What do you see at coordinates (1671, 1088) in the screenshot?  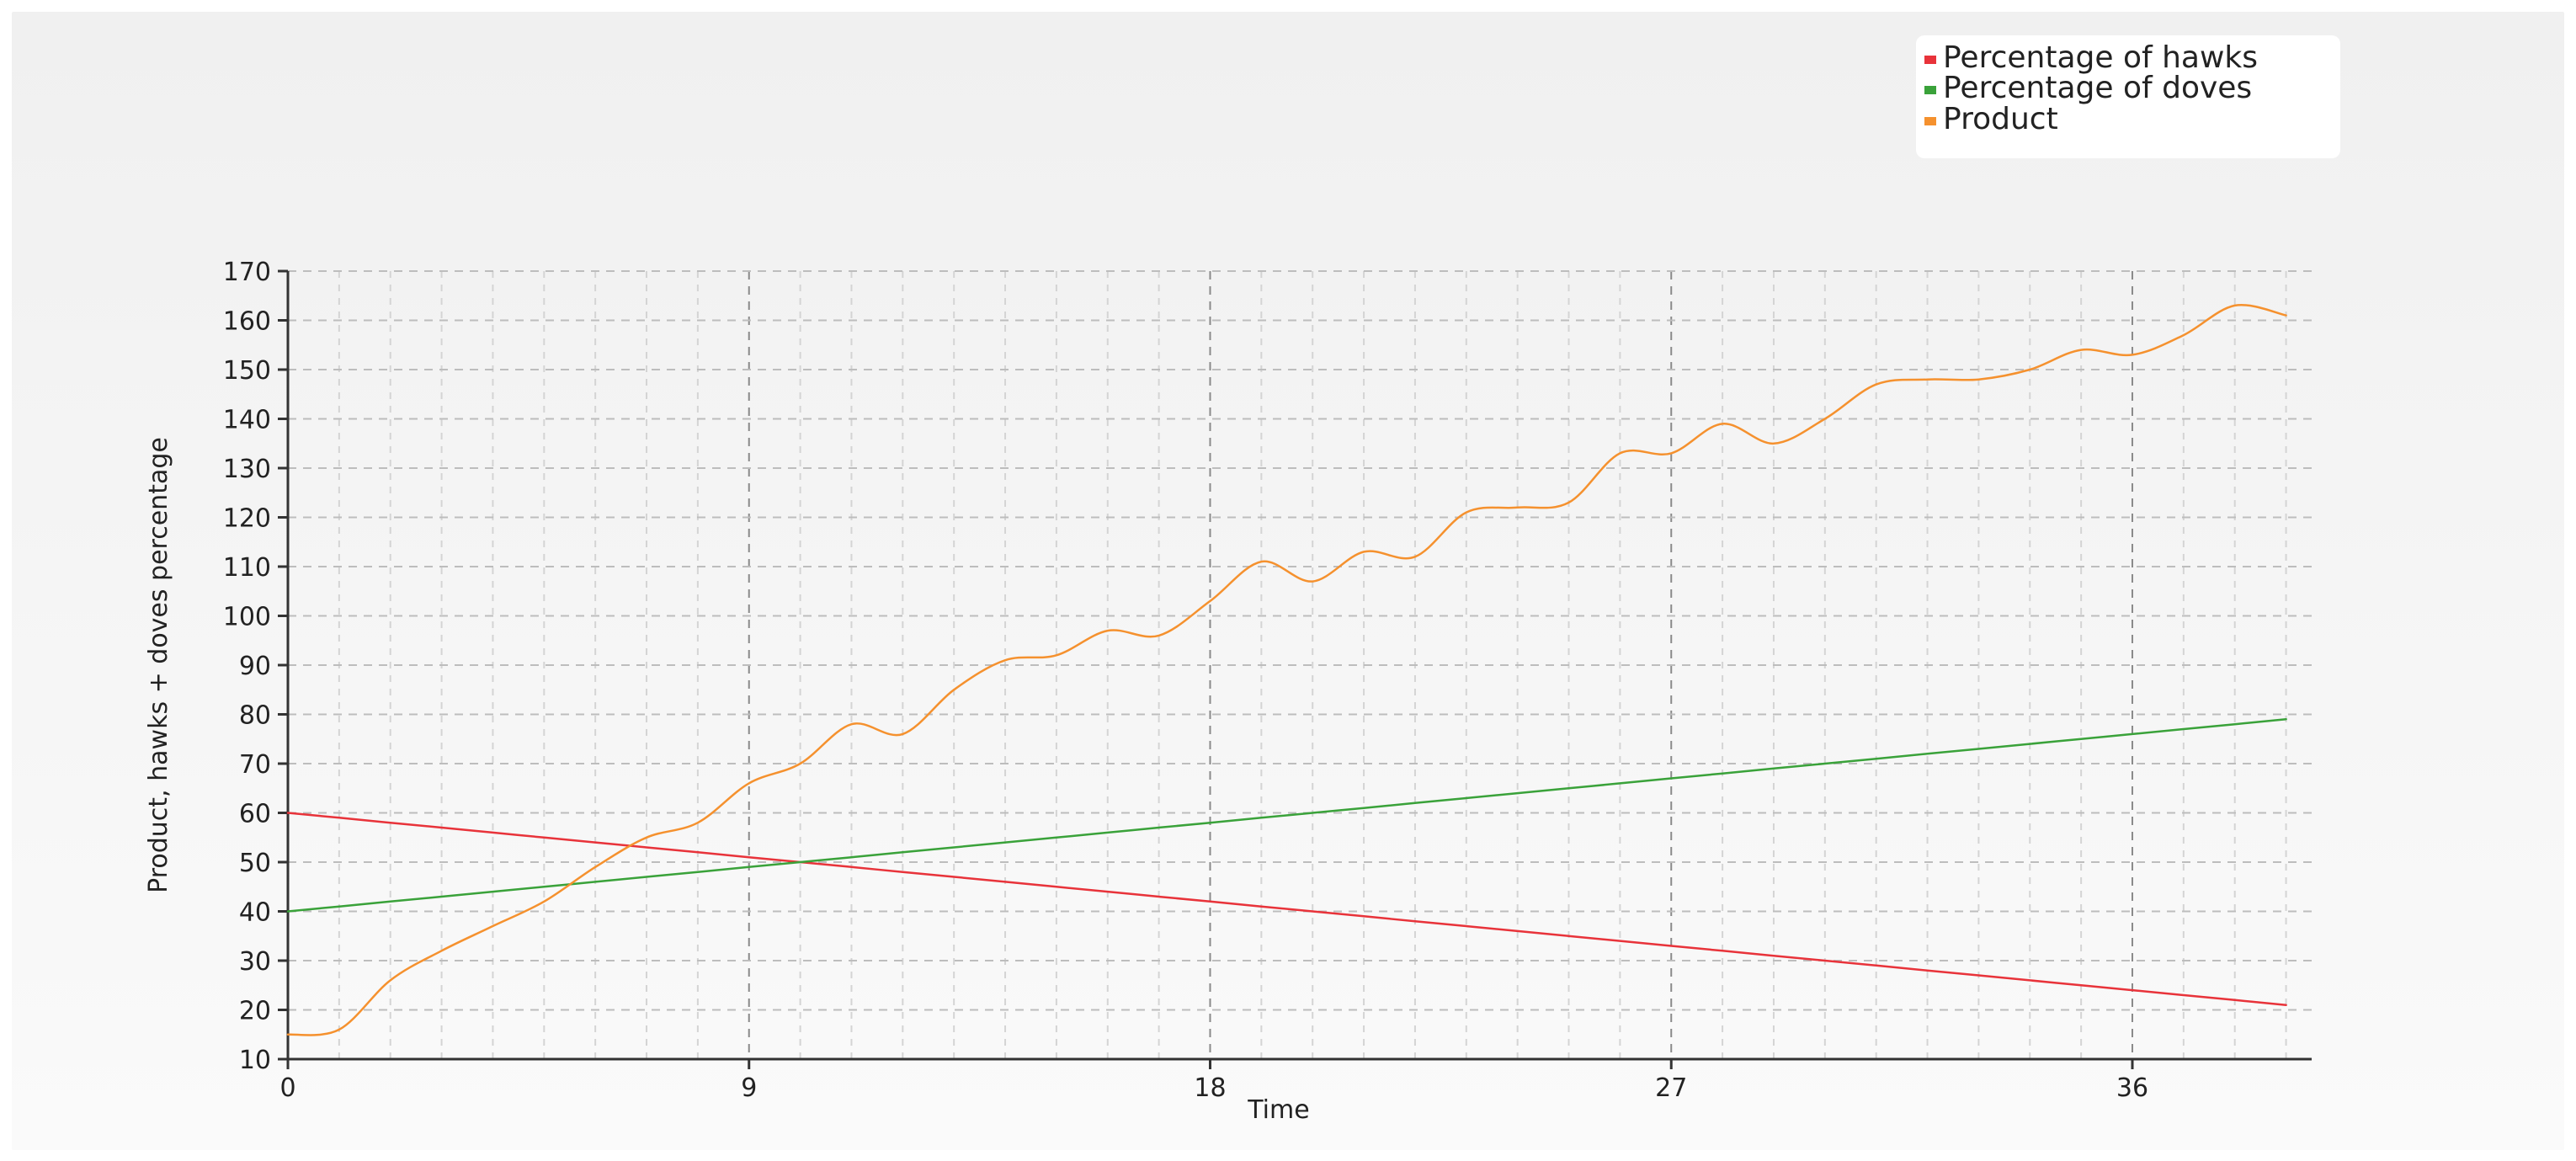 I see `x-tick-label: 27` at bounding box center [1671, 1088].